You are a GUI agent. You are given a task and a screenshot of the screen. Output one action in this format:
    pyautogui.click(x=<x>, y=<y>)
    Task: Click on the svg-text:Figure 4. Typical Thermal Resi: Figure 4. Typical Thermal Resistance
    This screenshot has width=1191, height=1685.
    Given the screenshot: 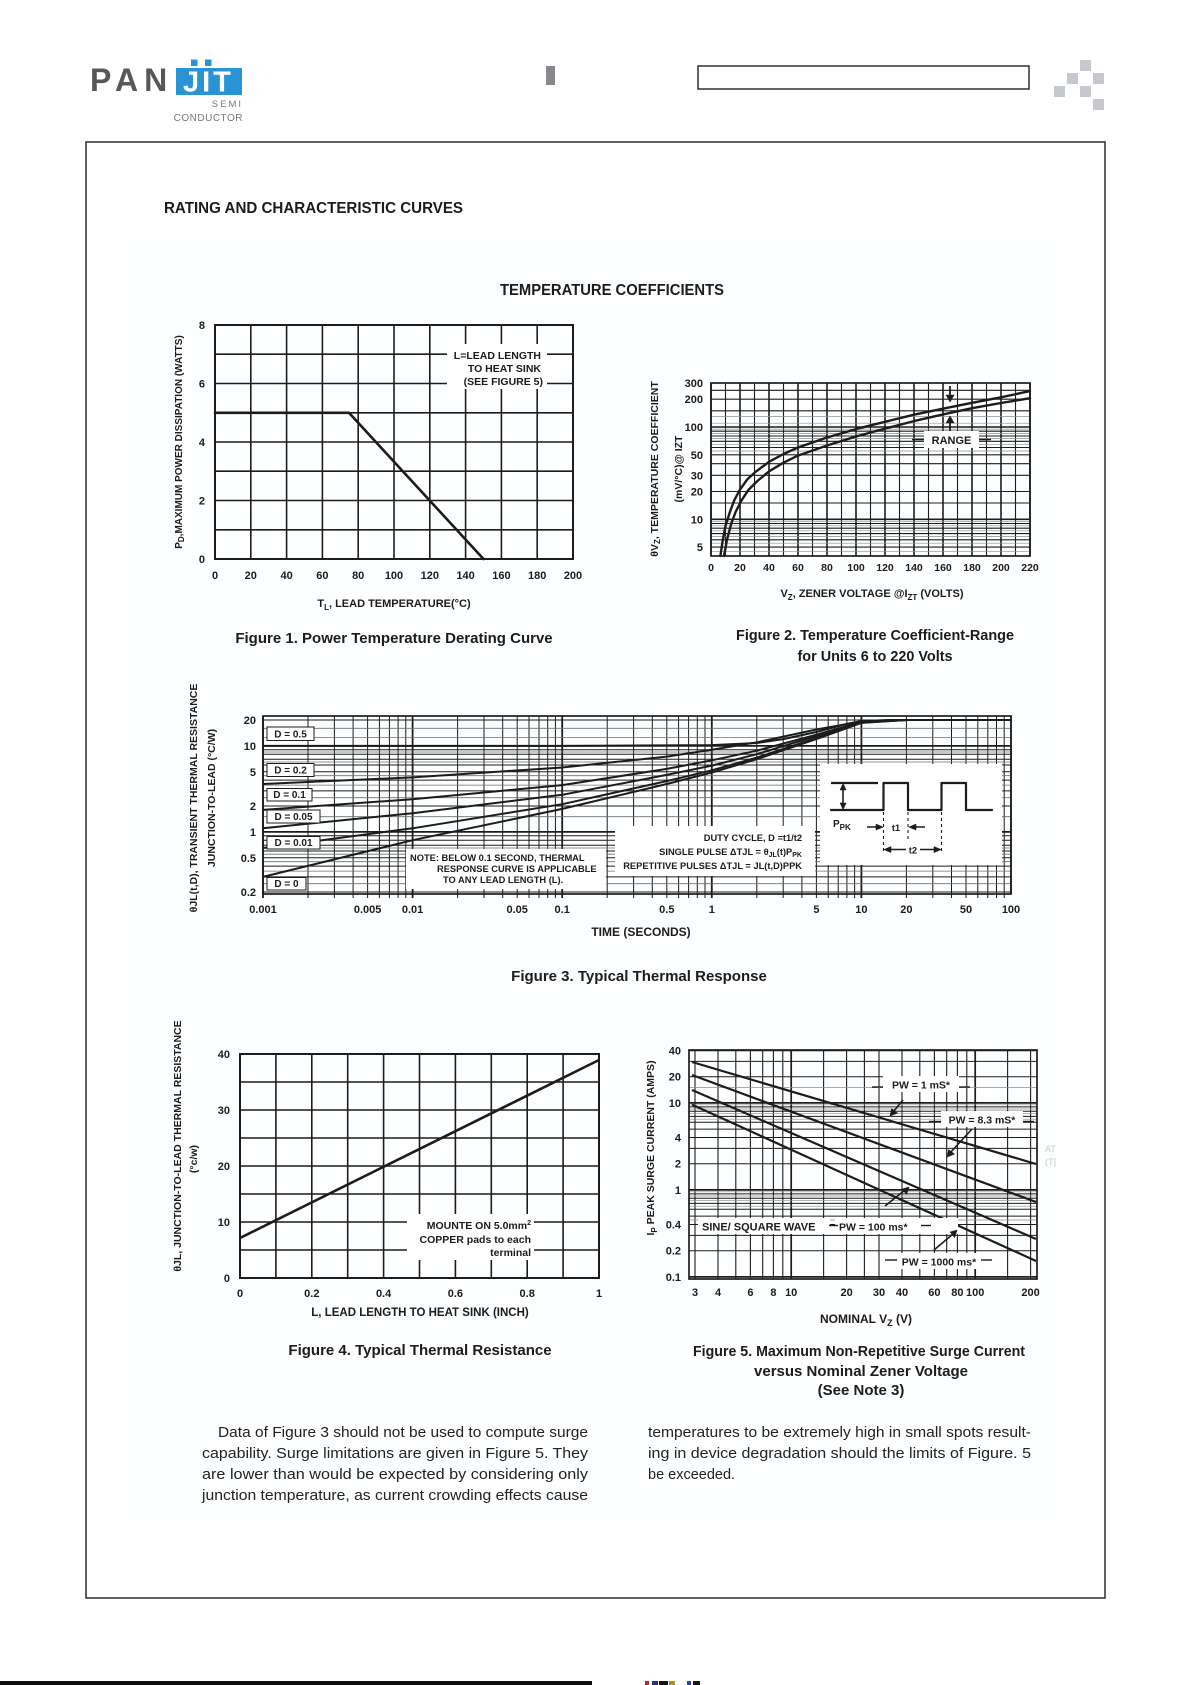 What is the action you would take?
    pyautogui.click(x=419, y=1350)
    